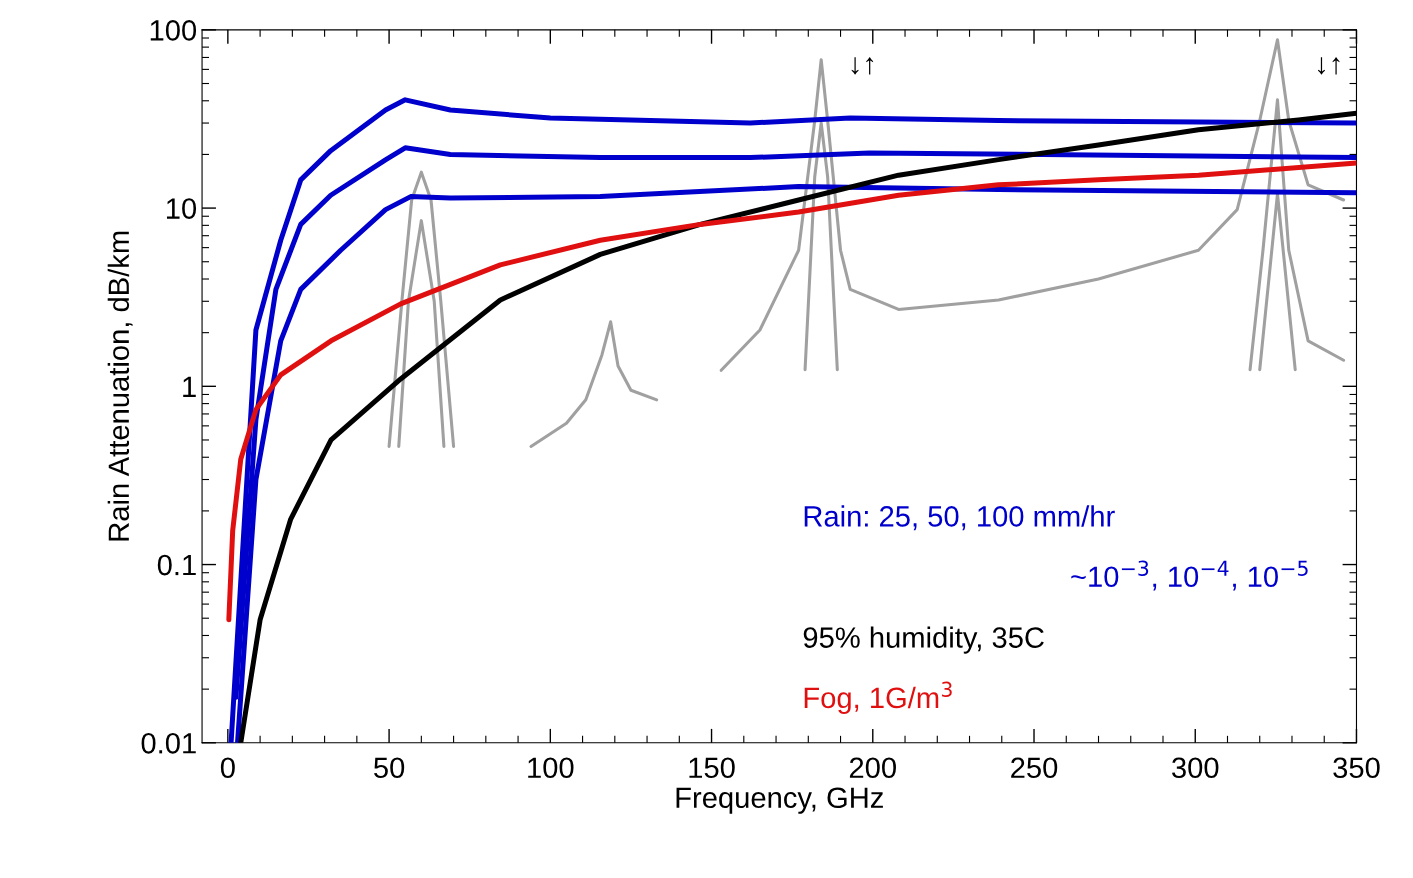 Image resolution: width=1413 pixels, height=878 pixels. Describe the element at coordinates (168, 743) in the screenshot. I see `y-tick-label: 0.01` at that location.